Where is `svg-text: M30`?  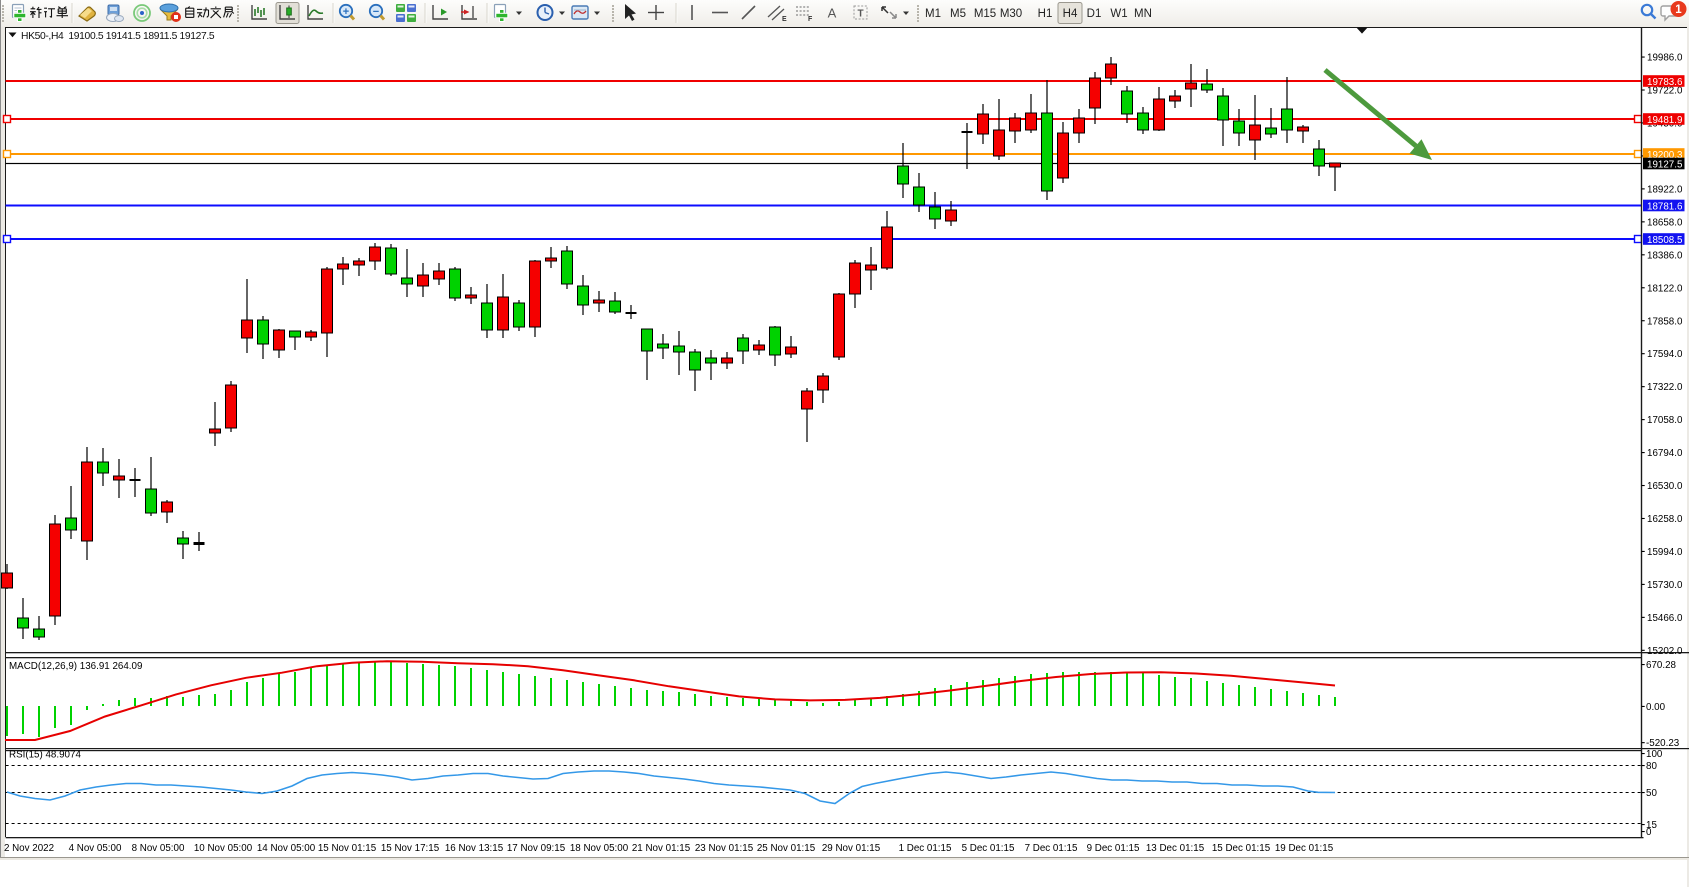 svg-text: M30 is located at coordinates (1011, 14).